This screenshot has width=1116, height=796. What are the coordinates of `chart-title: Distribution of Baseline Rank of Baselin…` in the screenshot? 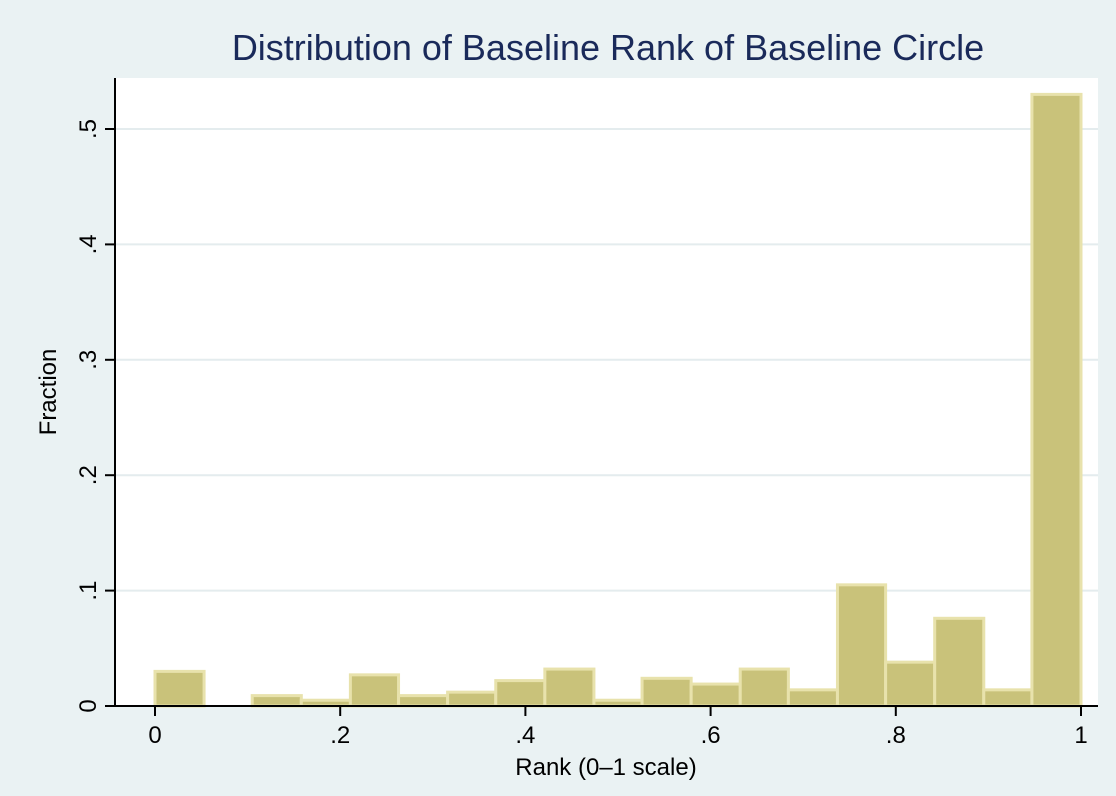 It's located at (608, 47).